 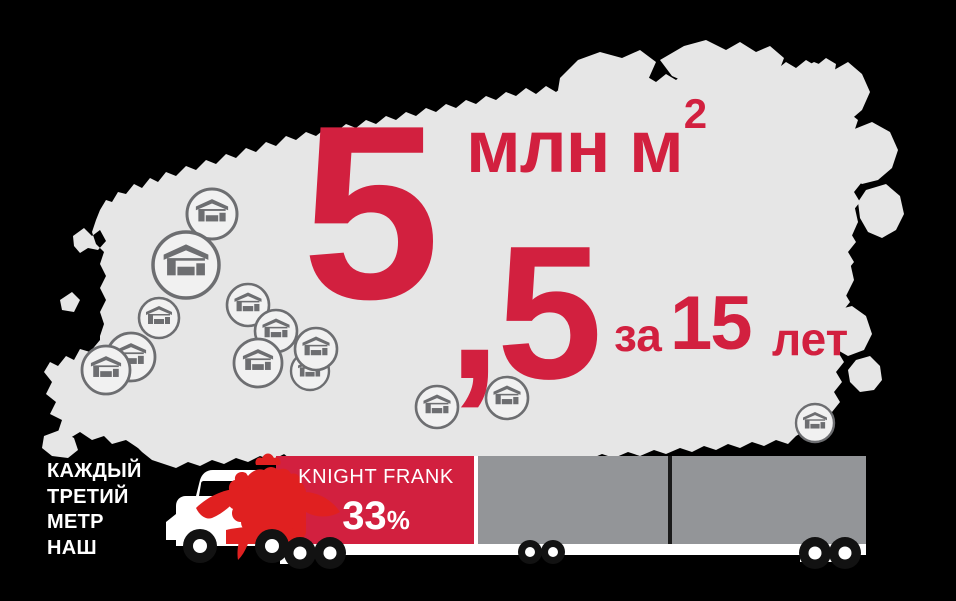 What do you see at coordinates (75, 522) in the screenshot?
I see `slogan-line-3: МЕТР` at bounding box center [75, 522].